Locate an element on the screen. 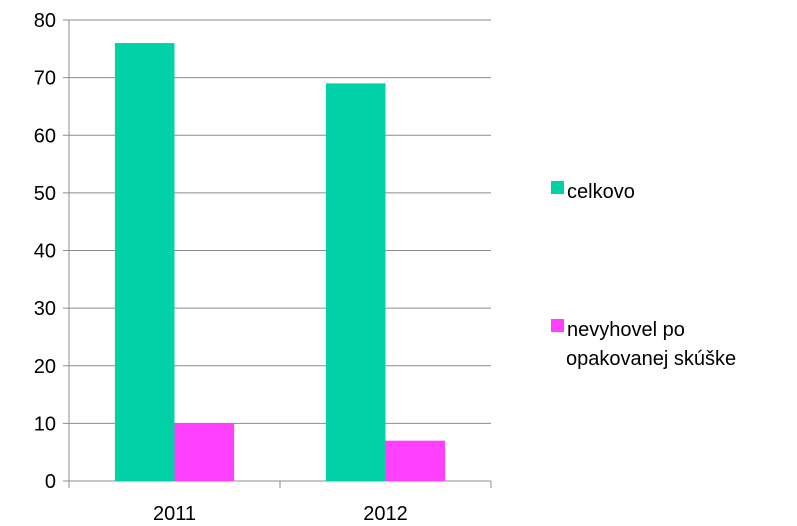  x-tick-label: 2011 is located at coordinates (174, 514).